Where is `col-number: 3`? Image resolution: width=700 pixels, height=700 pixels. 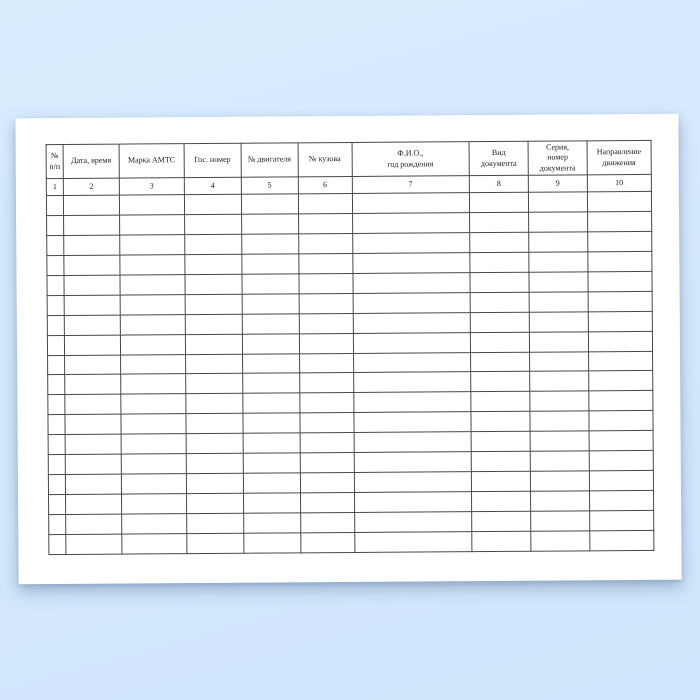 col-number: 3 is located at coordinates (152, 186).